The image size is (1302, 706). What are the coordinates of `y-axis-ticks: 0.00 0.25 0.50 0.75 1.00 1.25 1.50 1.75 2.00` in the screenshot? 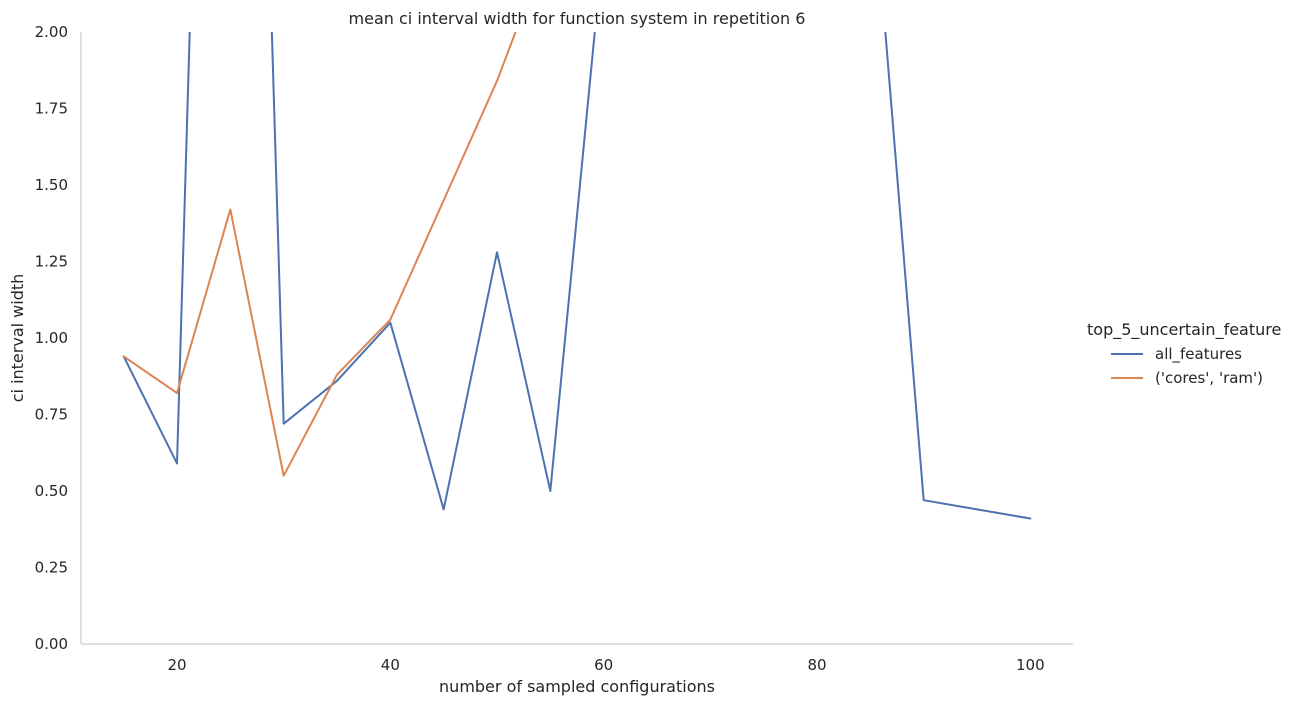 It's located at (51, 338).